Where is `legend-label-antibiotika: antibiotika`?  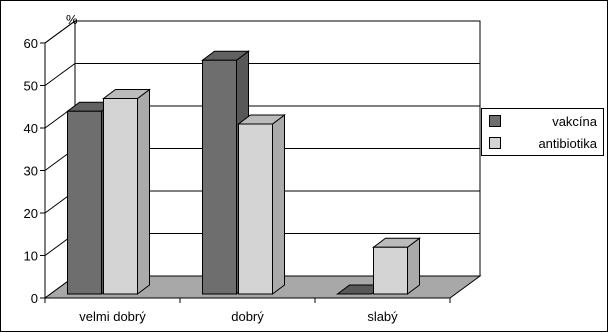 legend-label-antibiotika: antibiotika is located at coordinates (567, 143).